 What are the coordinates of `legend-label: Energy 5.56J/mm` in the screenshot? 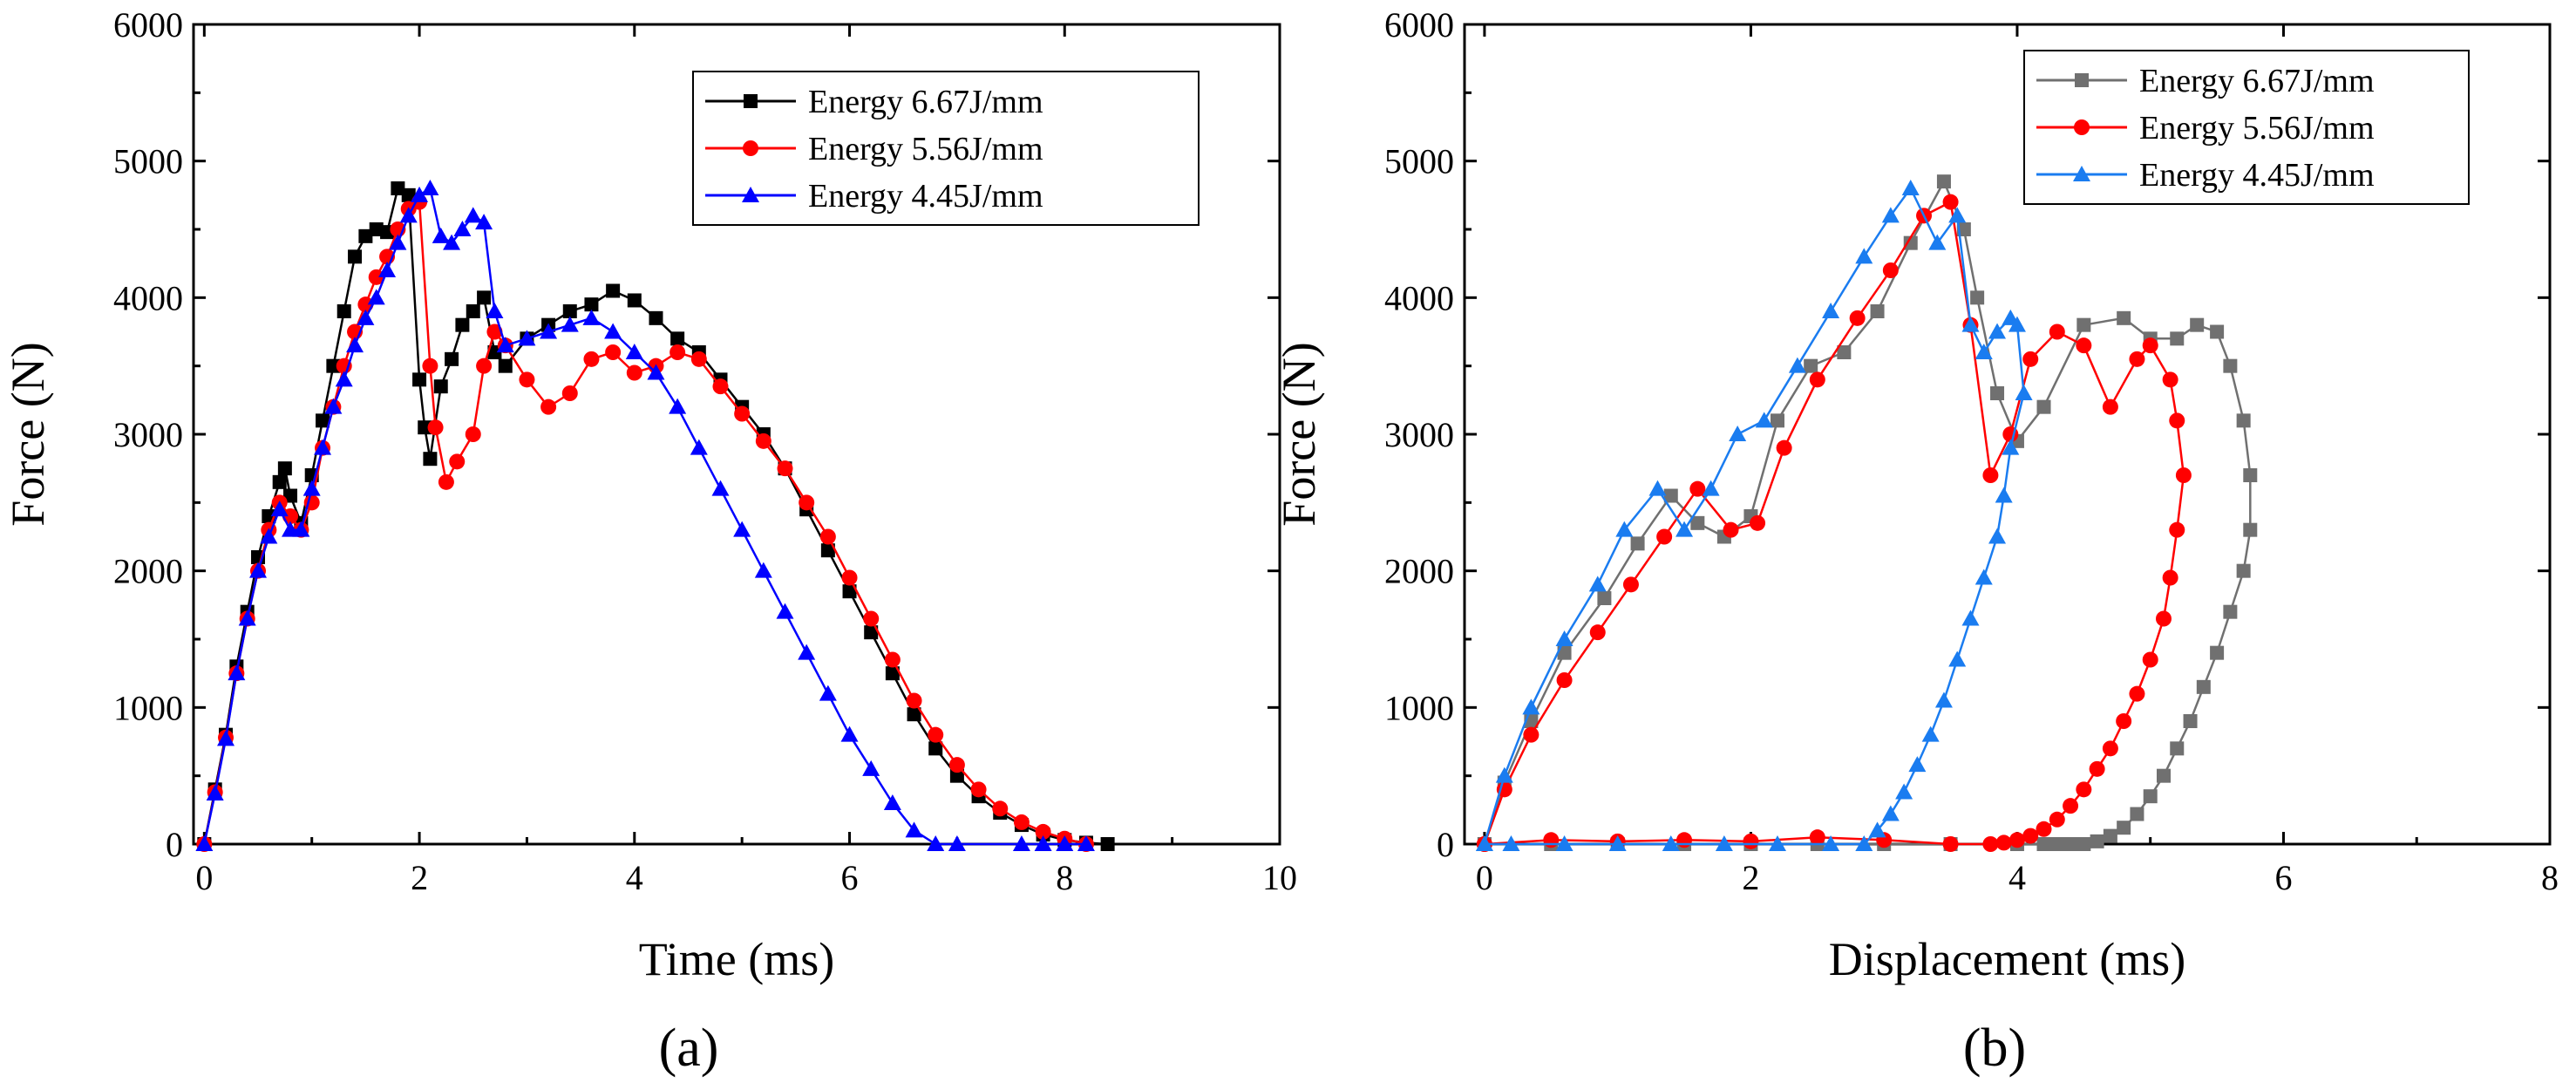 It's located at (2257, 128).